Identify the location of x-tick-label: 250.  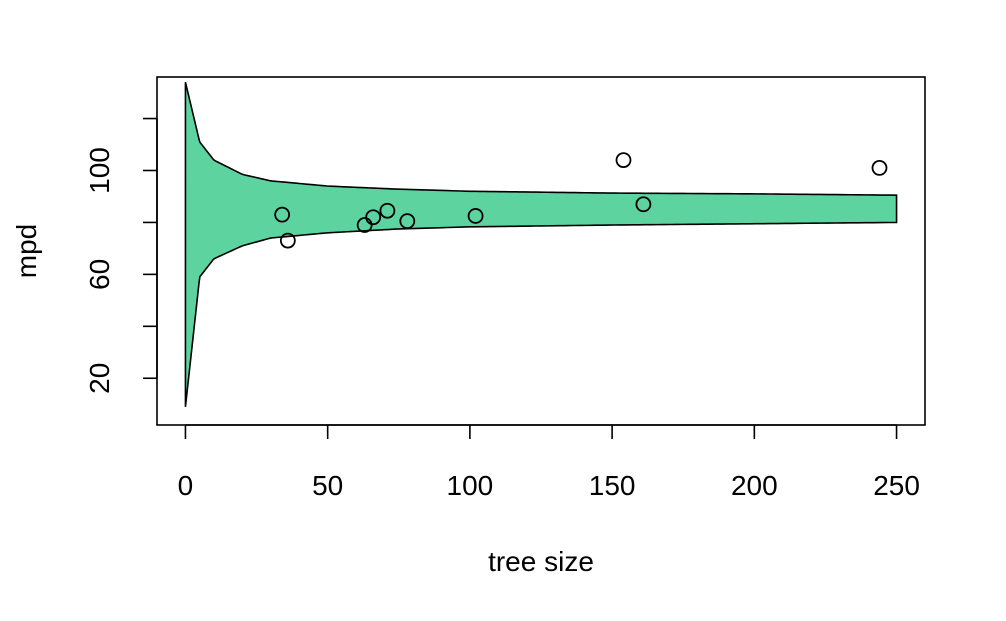
(896, 485).